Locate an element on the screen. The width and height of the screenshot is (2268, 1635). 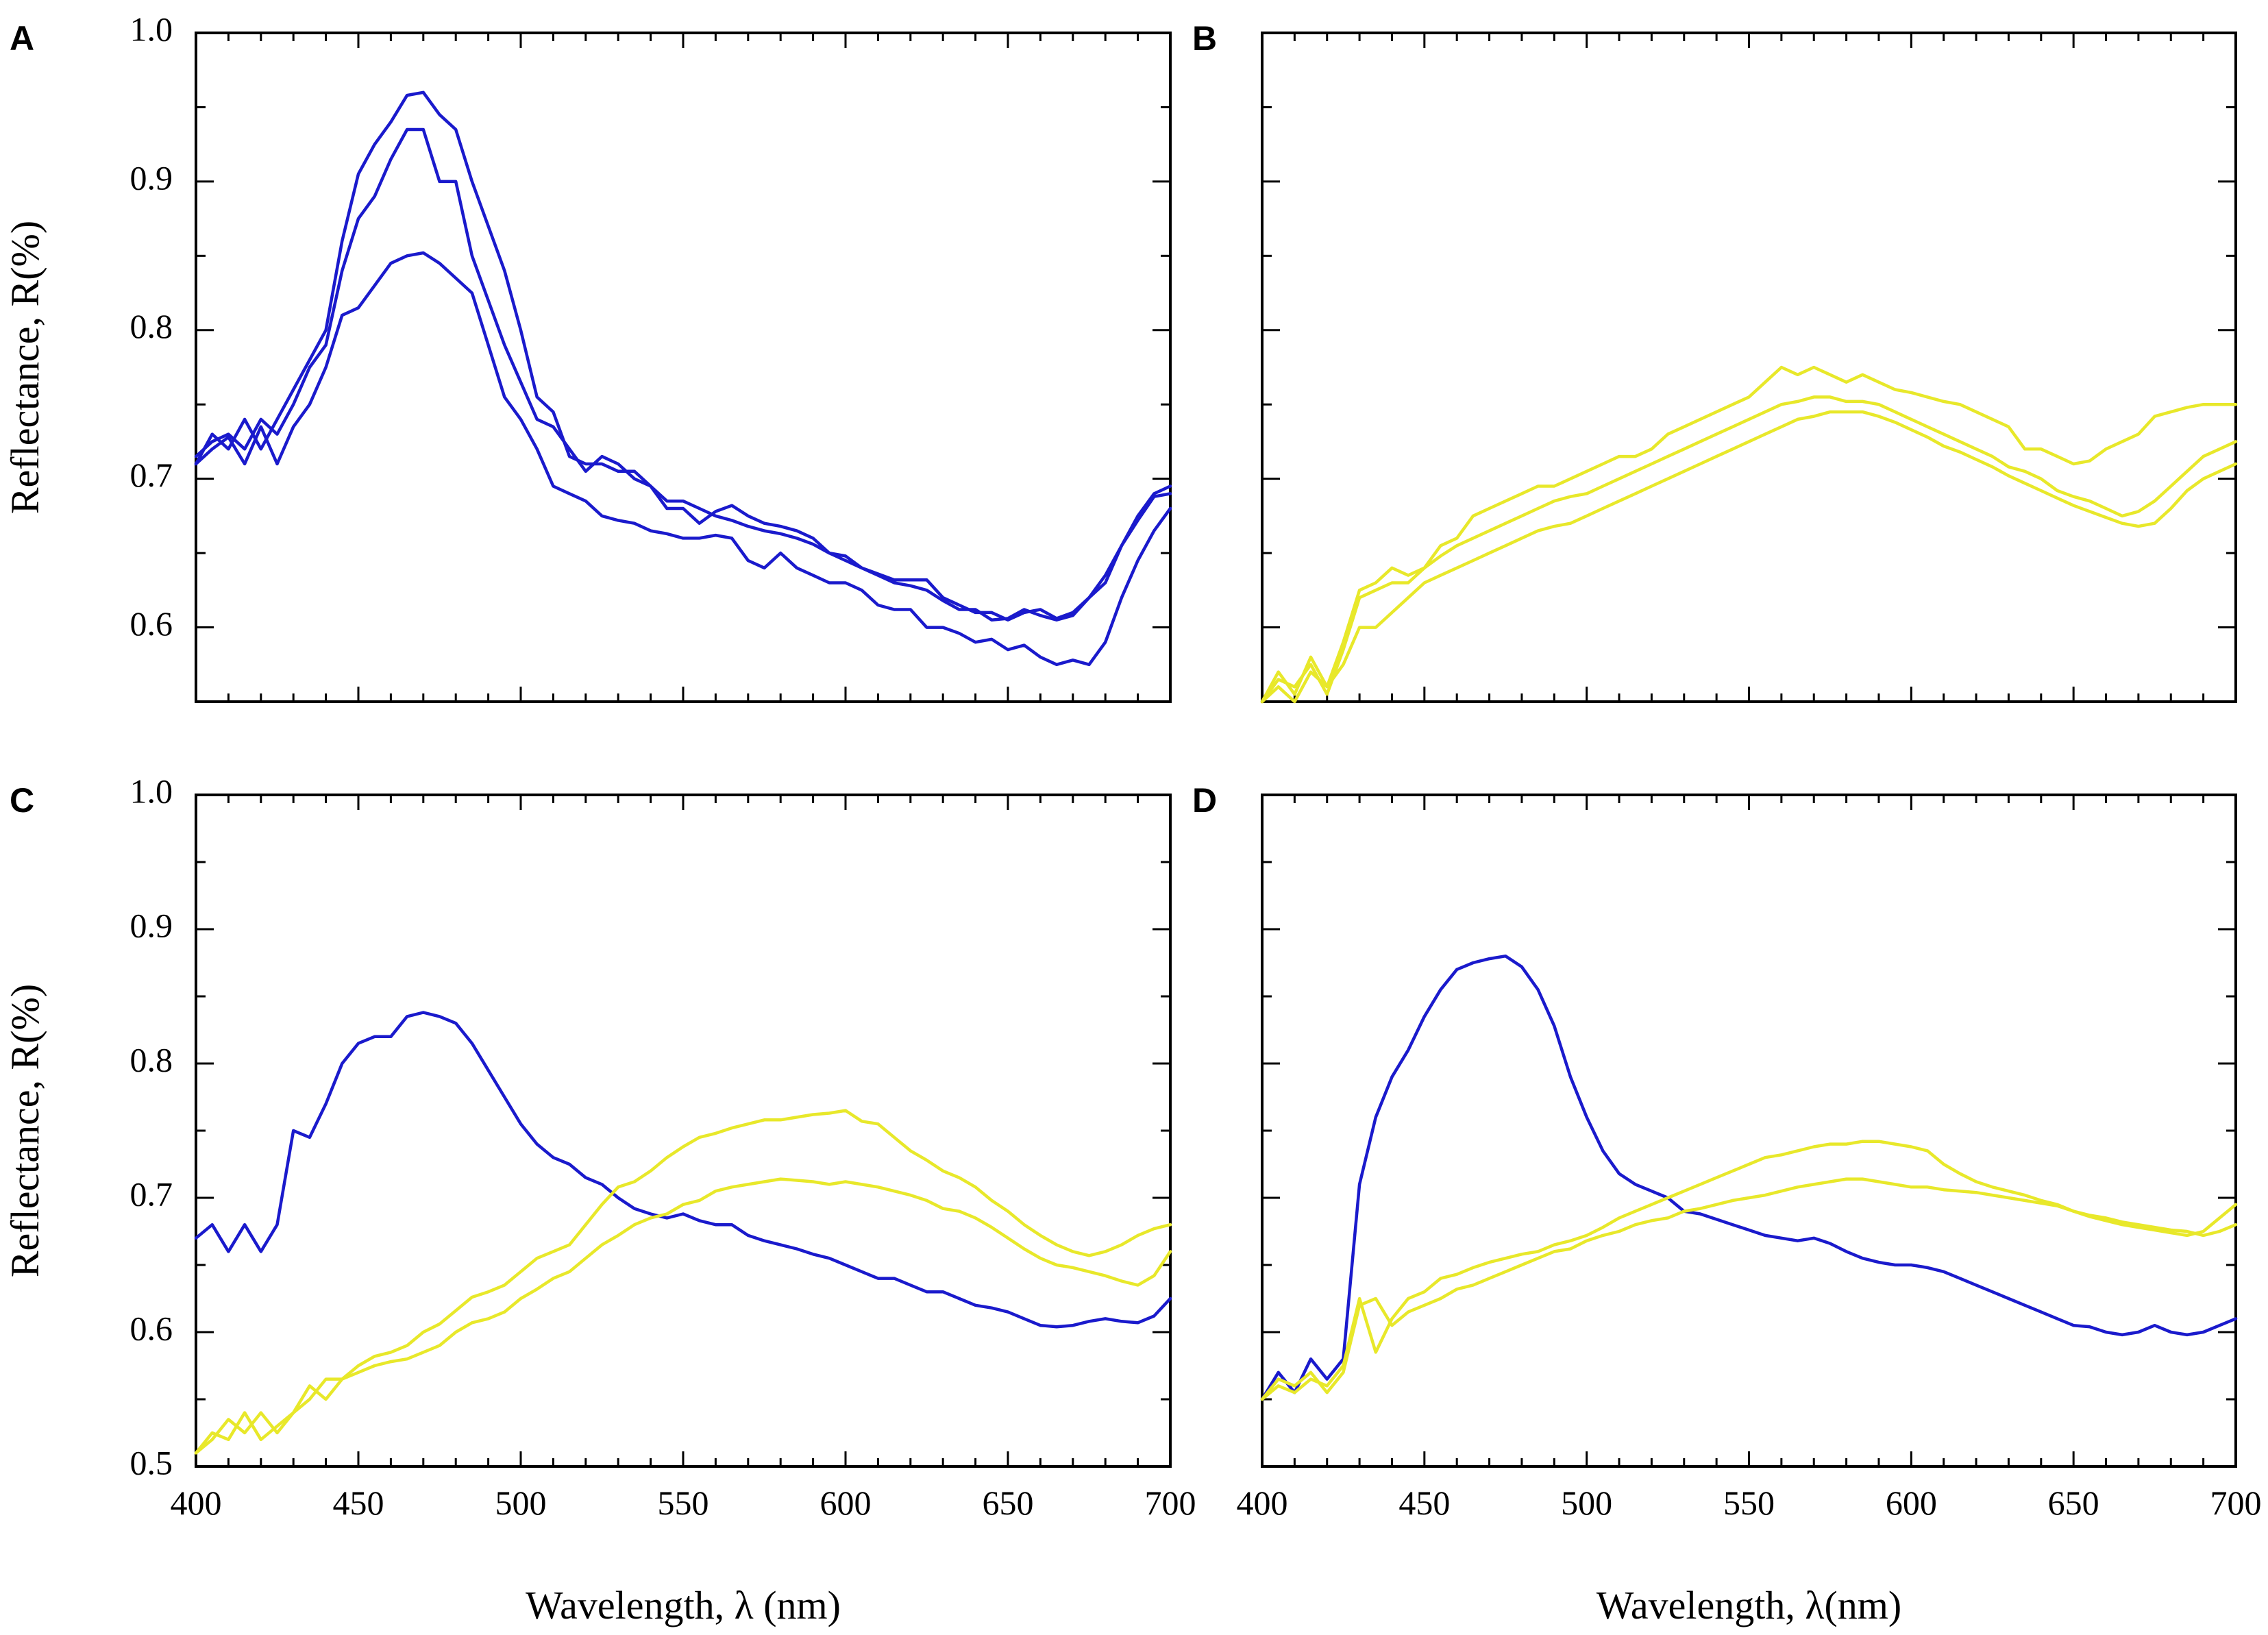
x-tick-label-d: 450 is located at coordinates (1424, 1503).